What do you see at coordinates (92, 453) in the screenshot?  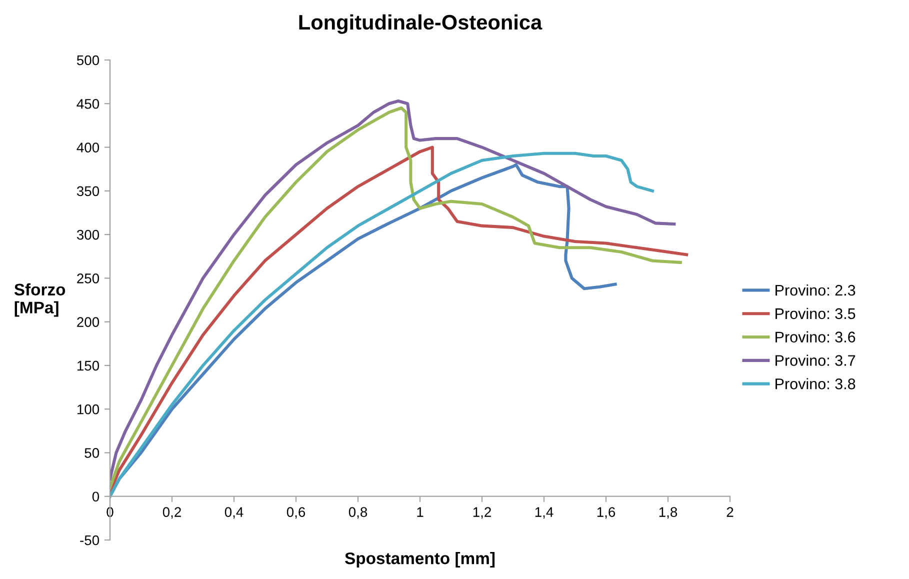 I see `y-tick-label: 50` at bounding box center [92, 453].